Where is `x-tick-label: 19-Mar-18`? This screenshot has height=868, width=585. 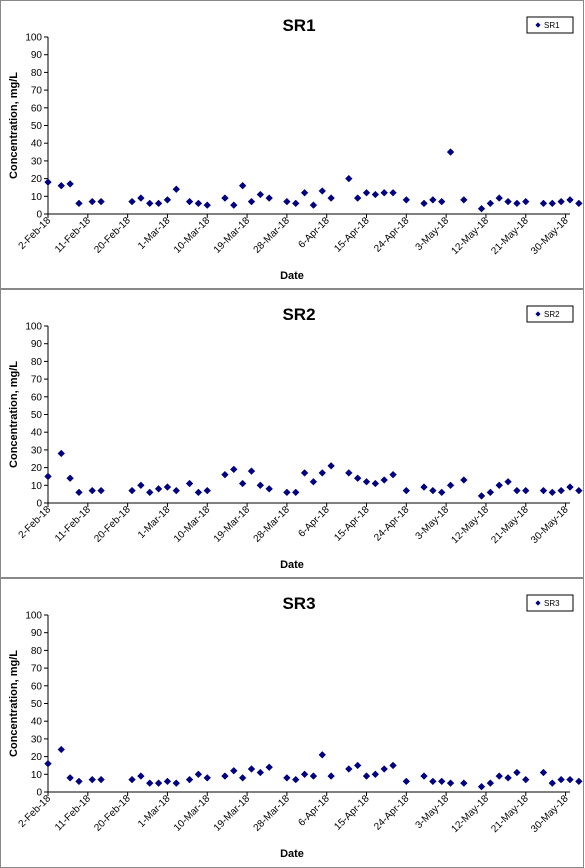 x-tick-label: 19-Mar-18 is located at coordinates (232, 813).